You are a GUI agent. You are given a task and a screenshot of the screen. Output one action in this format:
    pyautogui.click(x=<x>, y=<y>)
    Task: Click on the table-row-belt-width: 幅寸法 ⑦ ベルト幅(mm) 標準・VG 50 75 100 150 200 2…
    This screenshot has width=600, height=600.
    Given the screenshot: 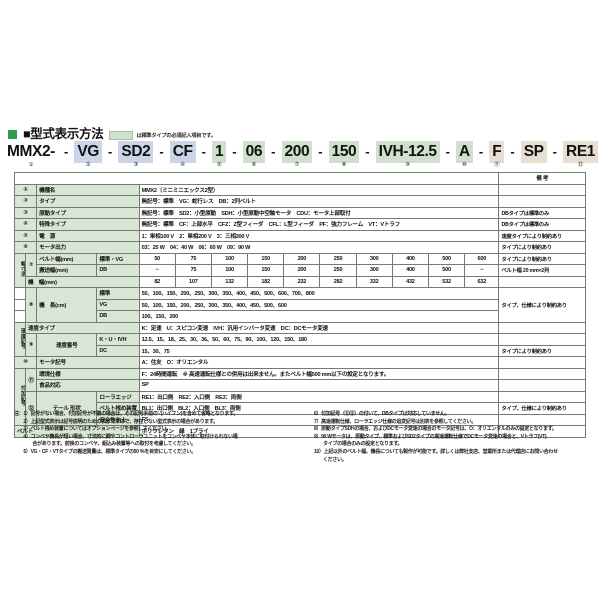 What is the action you would take?
    pyautogui.click(x=299, y=270)
    